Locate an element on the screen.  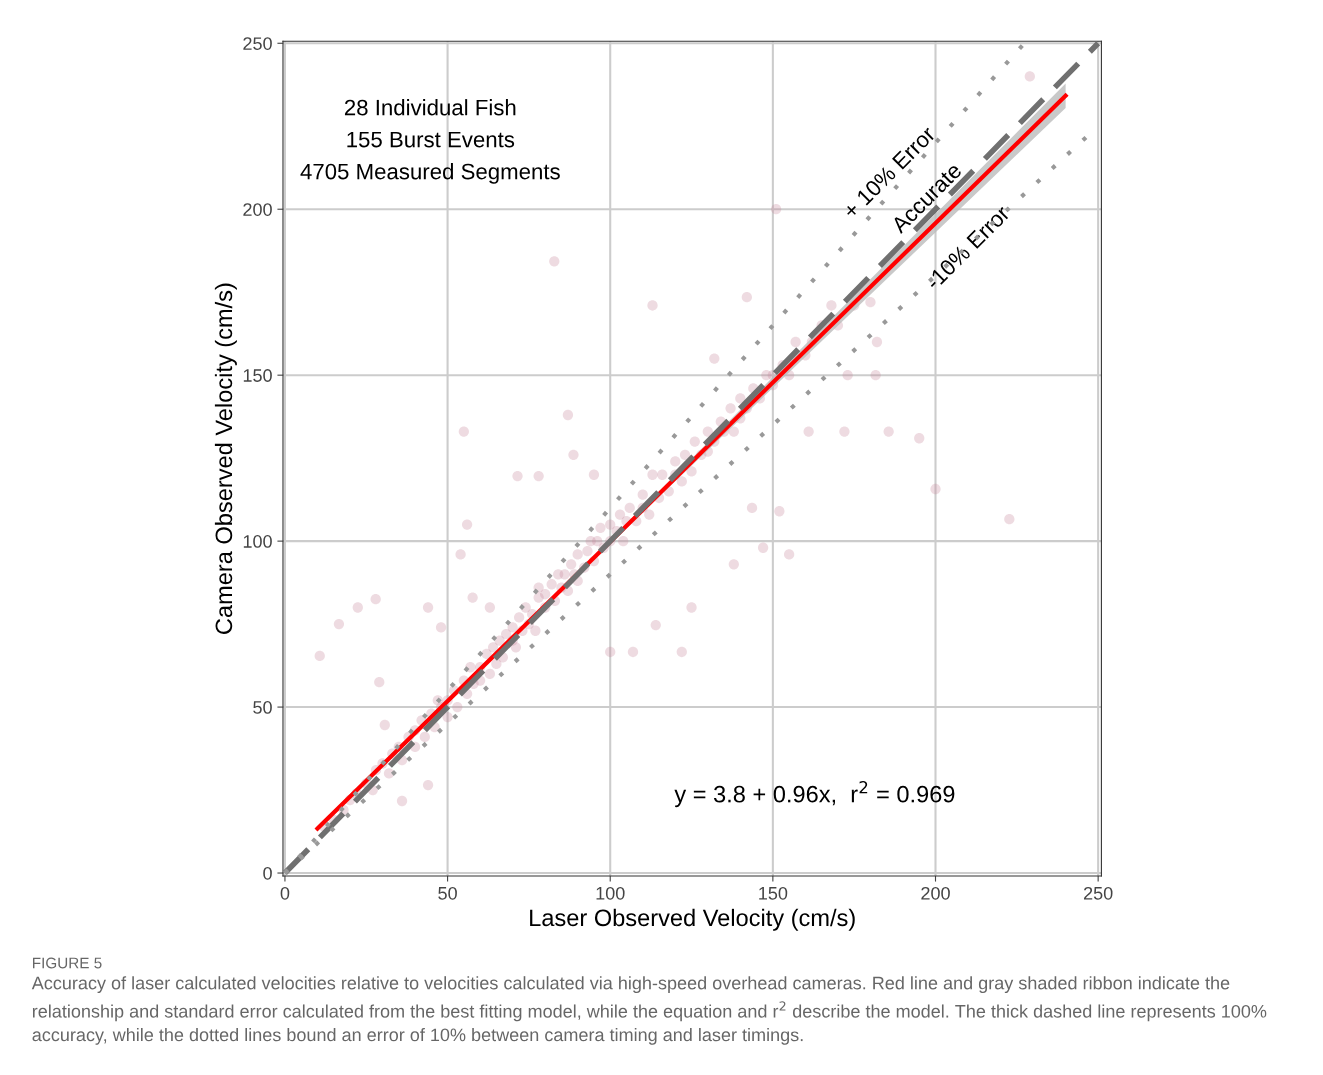
x-tick-label: 150 is located at coordinates (773, 893).